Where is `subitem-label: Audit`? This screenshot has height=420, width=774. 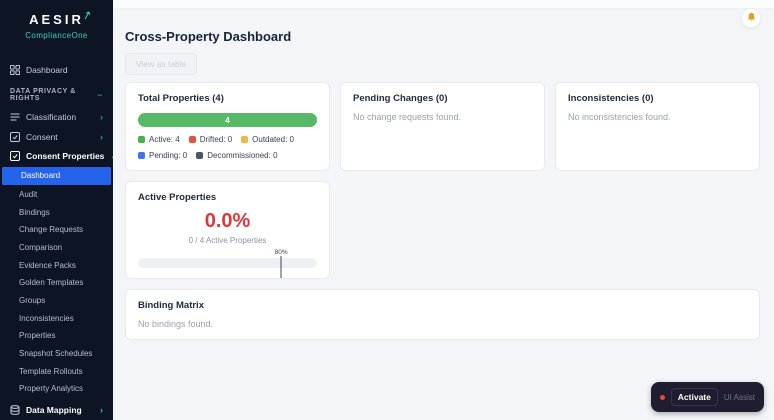
subitem-label: Audit is located at coordinates (28, 195).